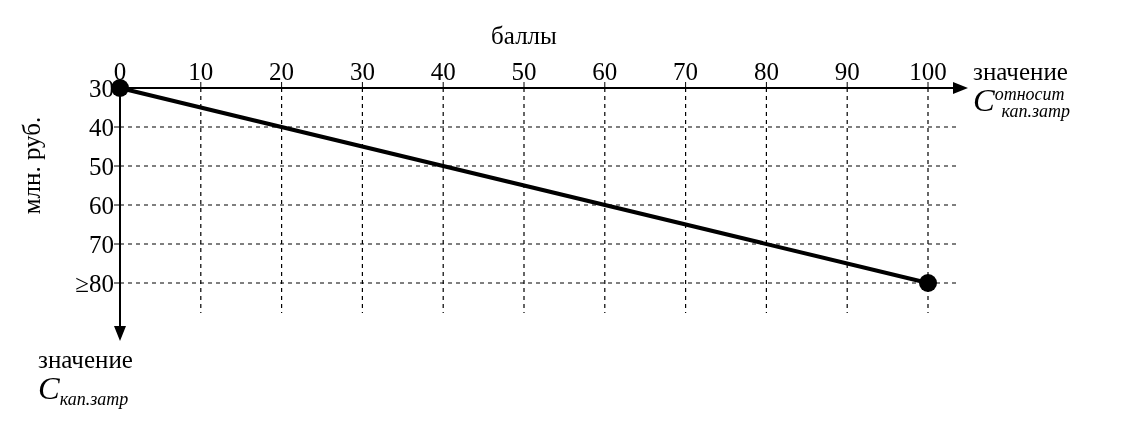  What do you see at coordinates (31, 165) in the screenshot?
I see `y-axis-title: млн. руб.` at bounding box center [31, 165].